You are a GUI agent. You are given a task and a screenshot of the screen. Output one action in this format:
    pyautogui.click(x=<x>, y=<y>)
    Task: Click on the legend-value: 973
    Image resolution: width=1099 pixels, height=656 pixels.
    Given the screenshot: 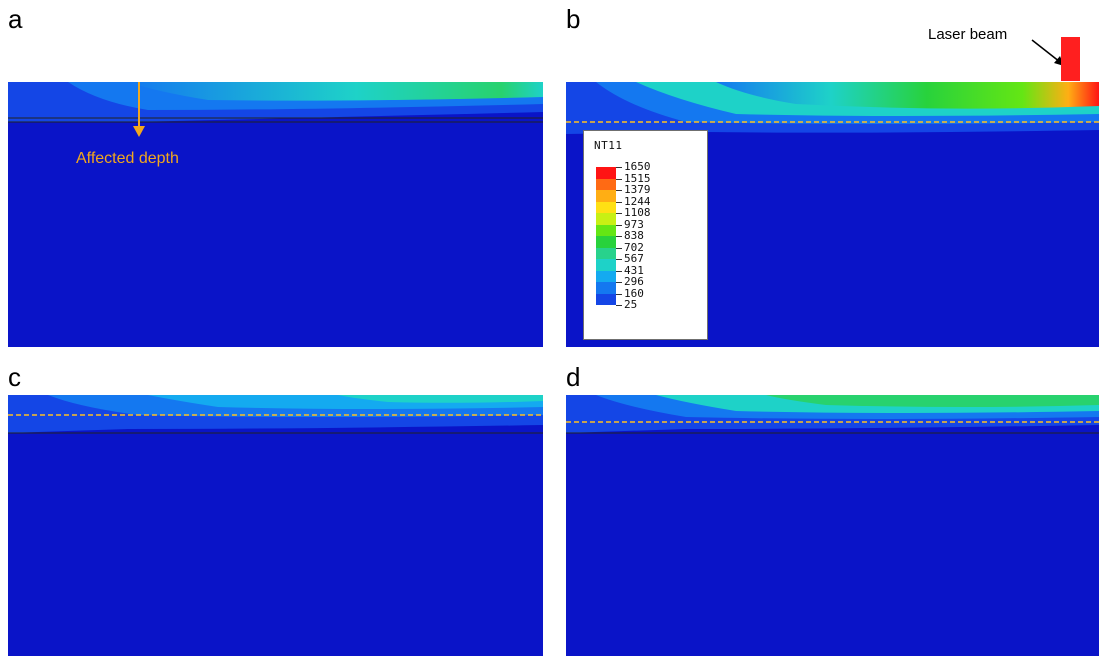 What is the action you would take?
    pyautogui.click(x=634, y=224)
    